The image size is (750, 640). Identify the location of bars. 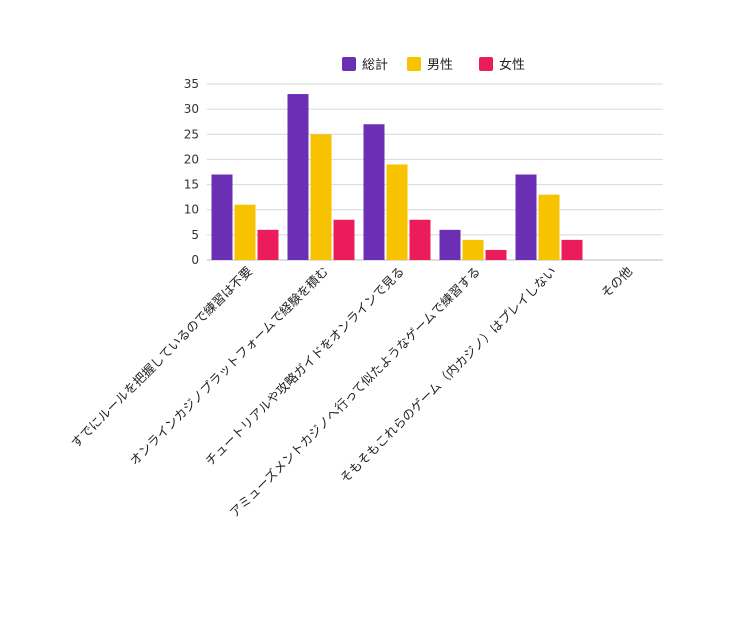
(397, 177).